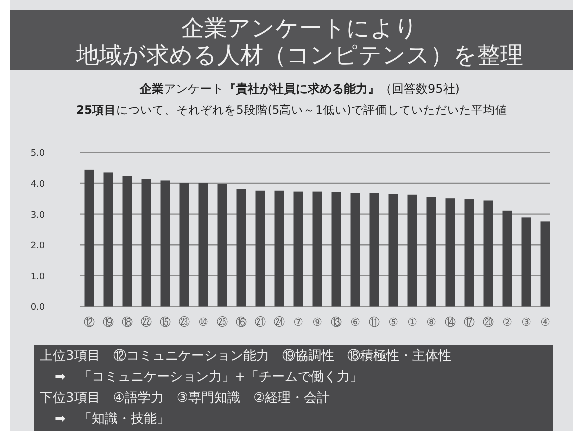  Describe the element at coordinates (185, 398) in the screenshot. I see `text: 下位3項目 ④語学力 ③専門知識 ②経理・会計` at that location.